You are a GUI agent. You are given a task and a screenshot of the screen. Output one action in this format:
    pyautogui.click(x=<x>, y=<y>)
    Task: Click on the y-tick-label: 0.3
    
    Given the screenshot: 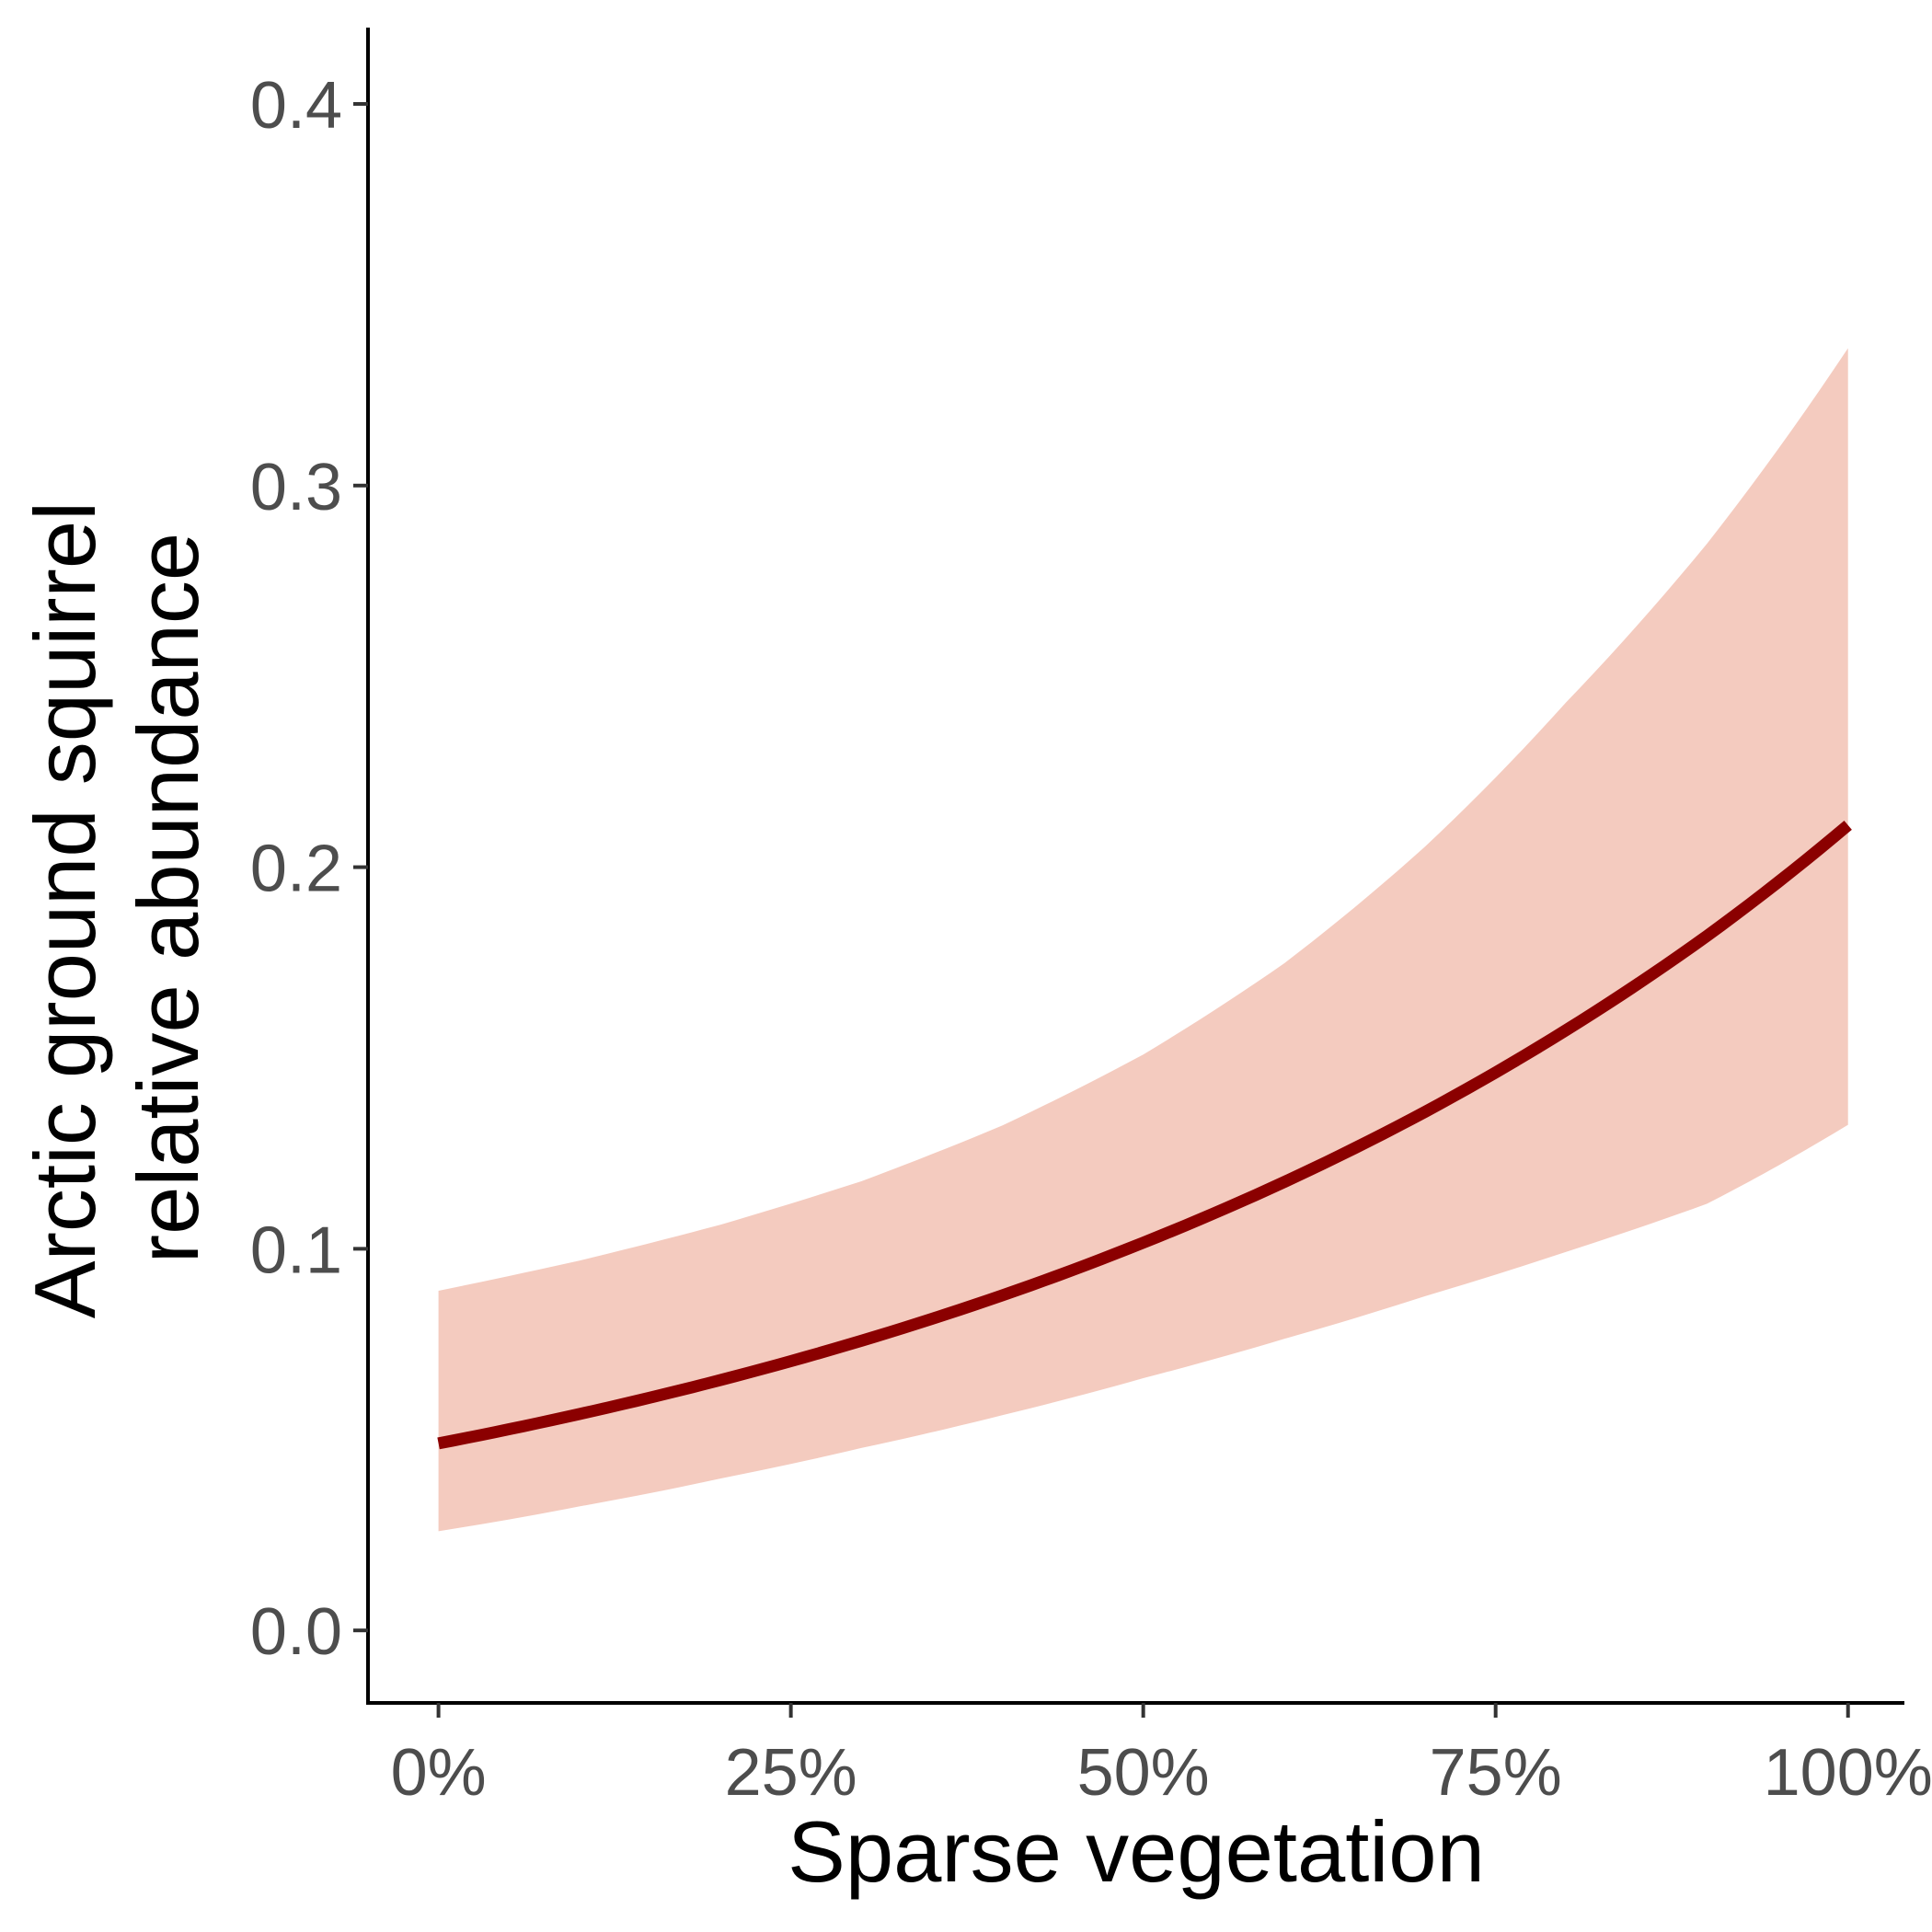 What is the action you would take?
    pyautogui.click(x=296, y=487)
    